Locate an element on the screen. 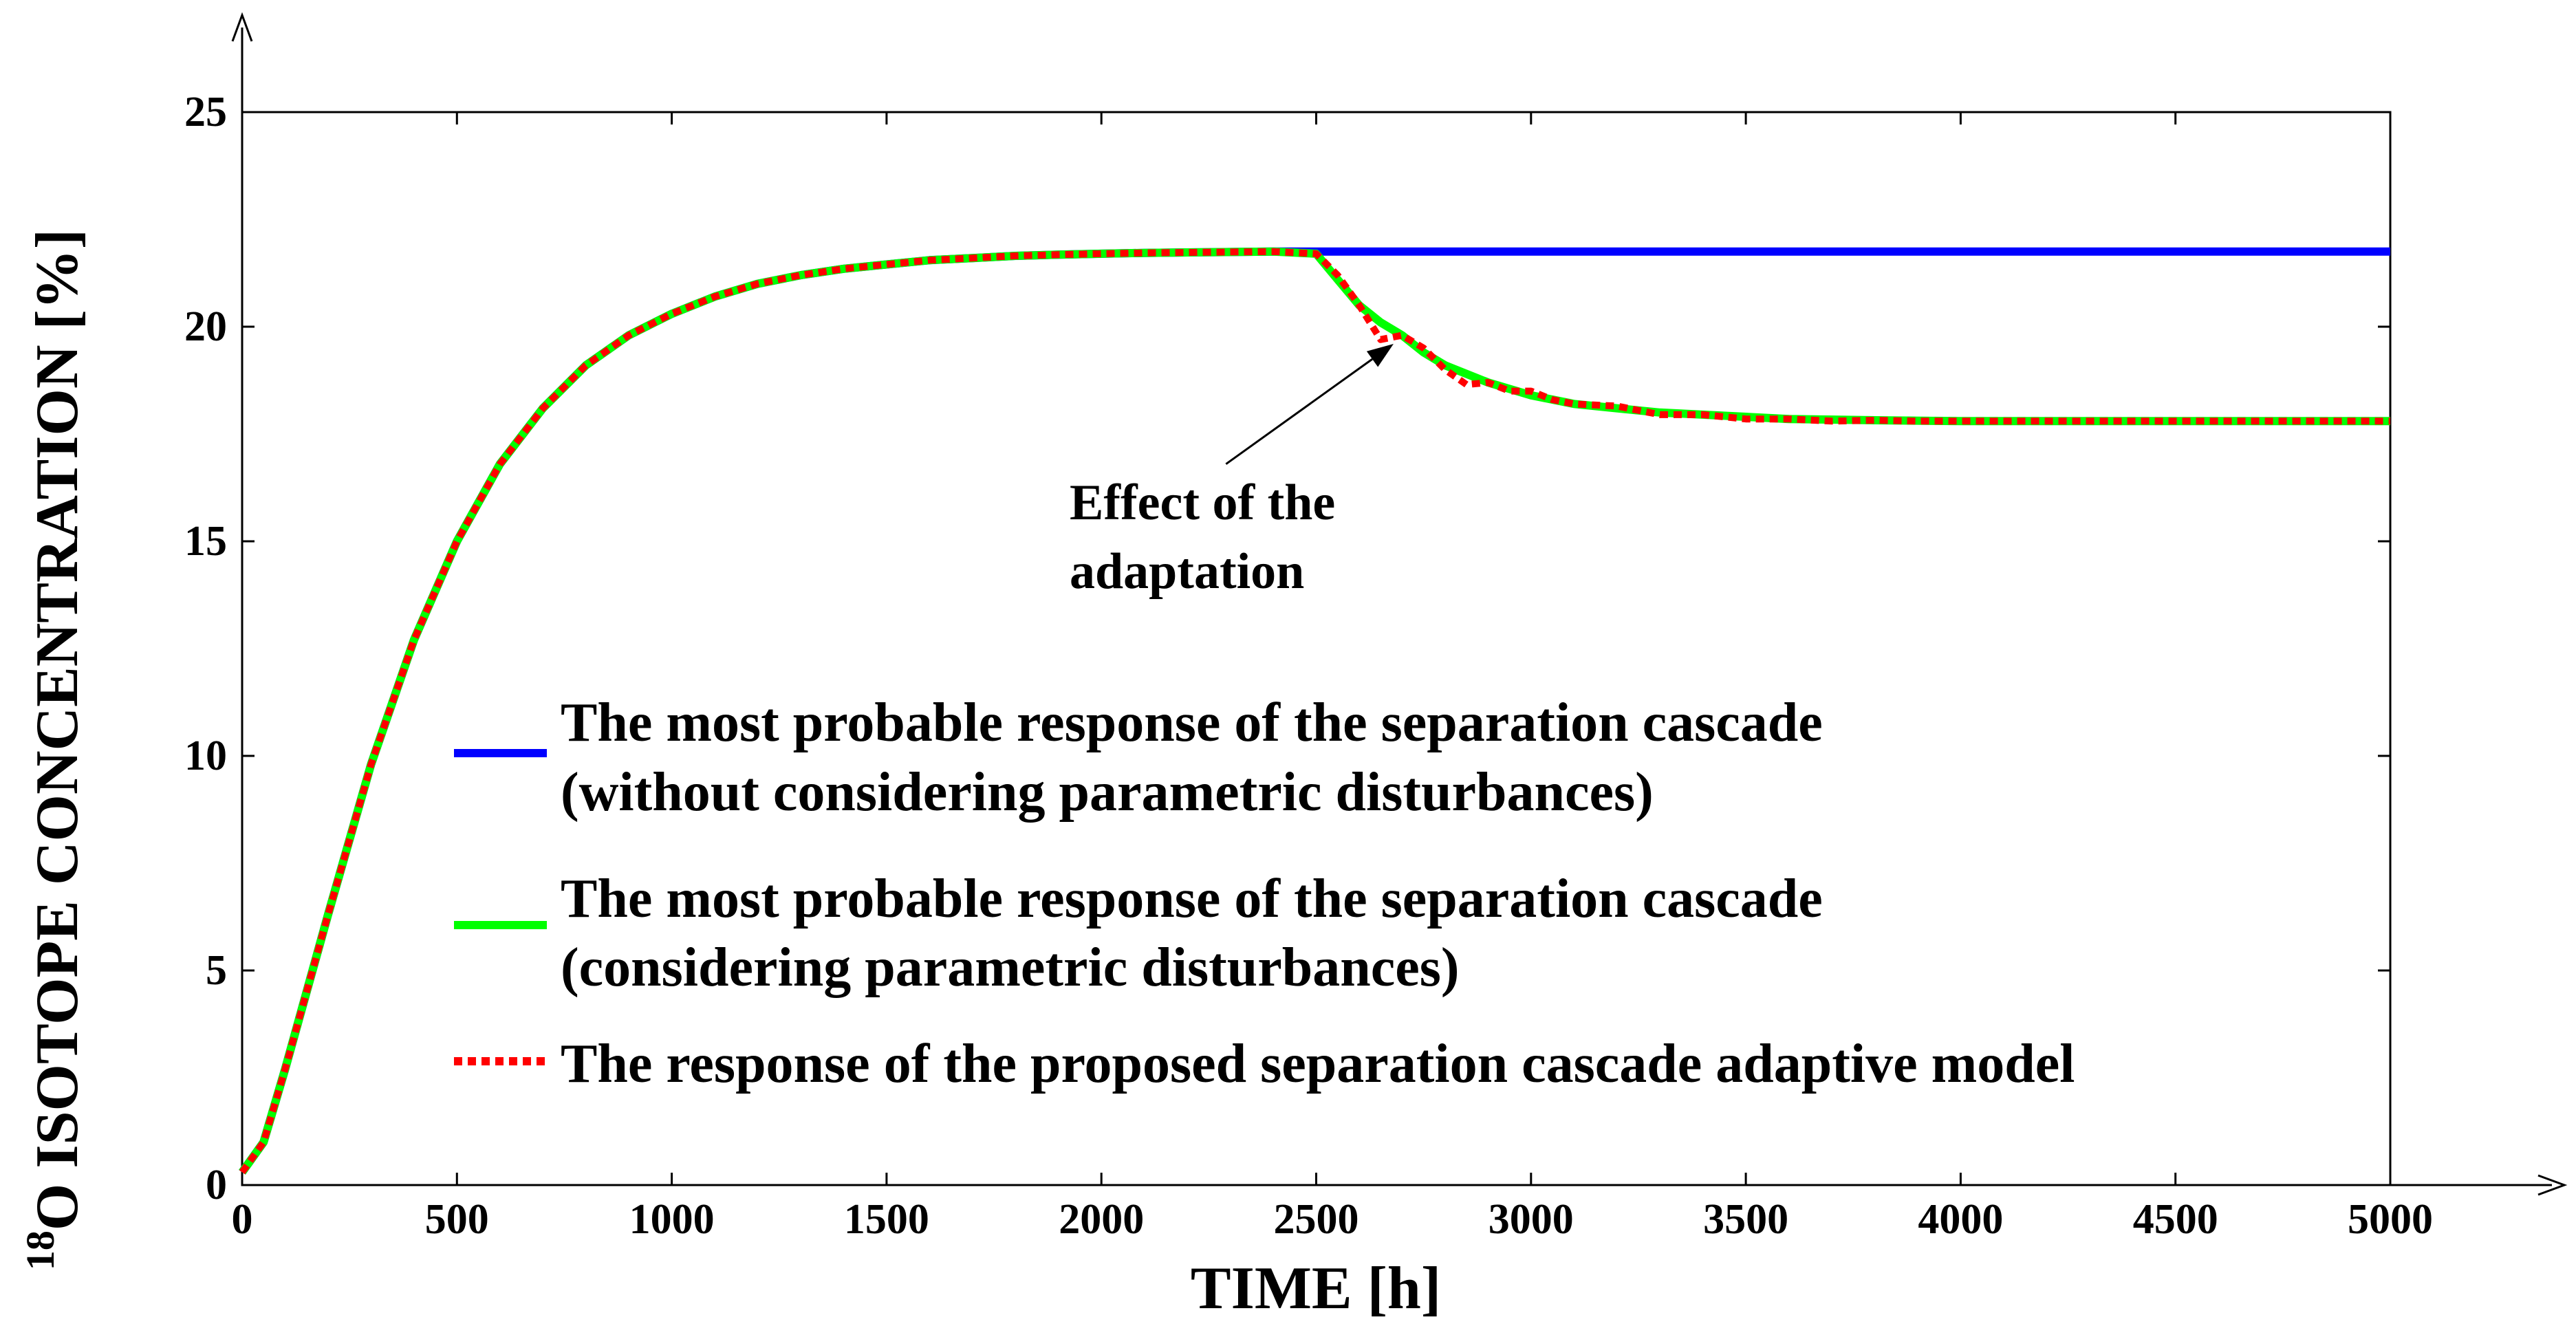  y-axis-title: 18O ISOTOPE CONCENTRATION [%] is located at coordinates (54, 749).